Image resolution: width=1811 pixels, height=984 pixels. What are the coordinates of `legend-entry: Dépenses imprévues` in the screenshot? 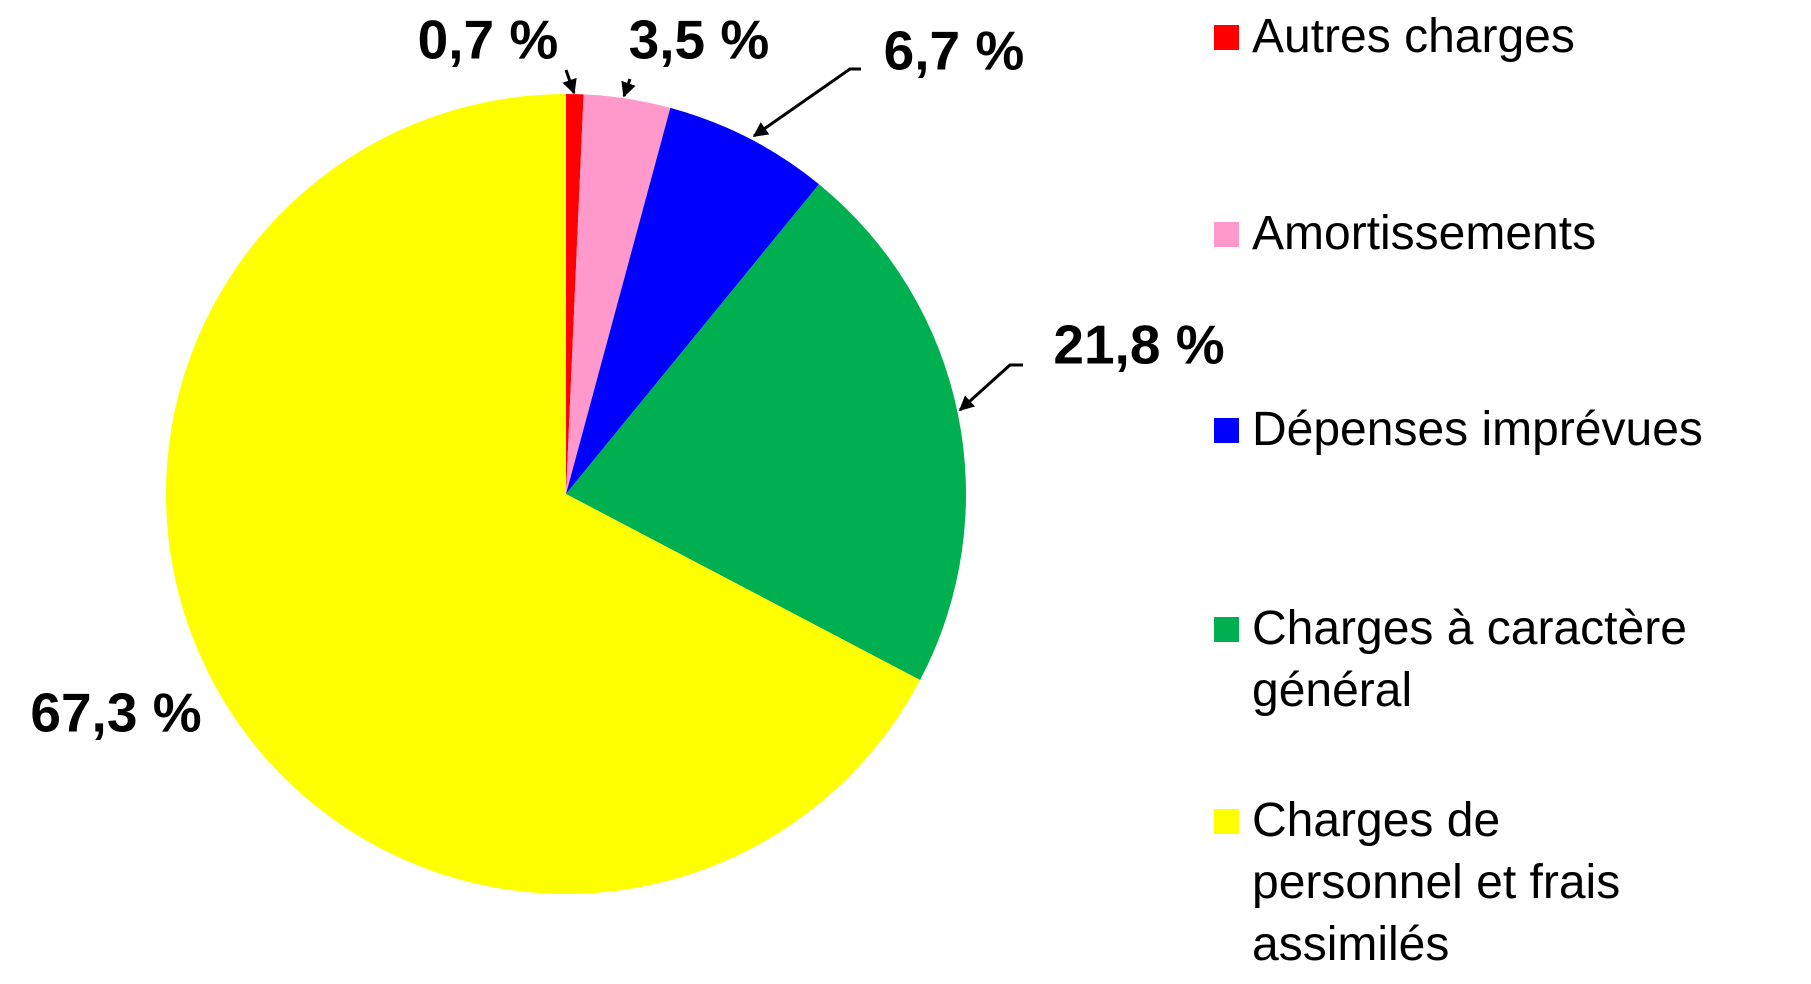 It's located at (1512, 430).